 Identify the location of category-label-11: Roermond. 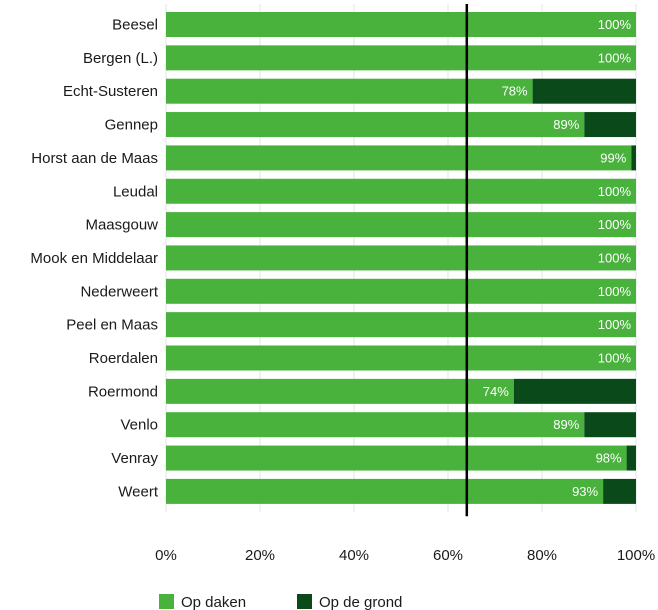
(123, 391).